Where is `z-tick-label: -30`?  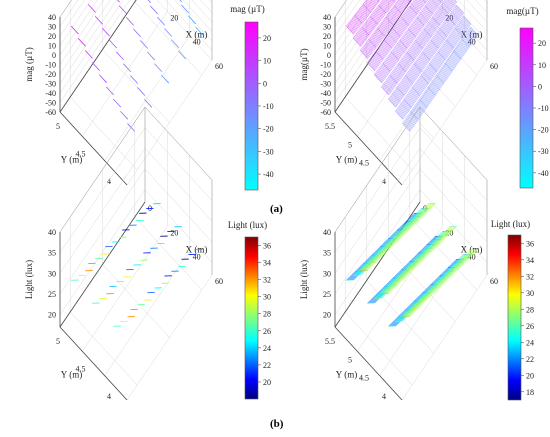 z-tick-label: -30 is located at coordinates (50, 84).